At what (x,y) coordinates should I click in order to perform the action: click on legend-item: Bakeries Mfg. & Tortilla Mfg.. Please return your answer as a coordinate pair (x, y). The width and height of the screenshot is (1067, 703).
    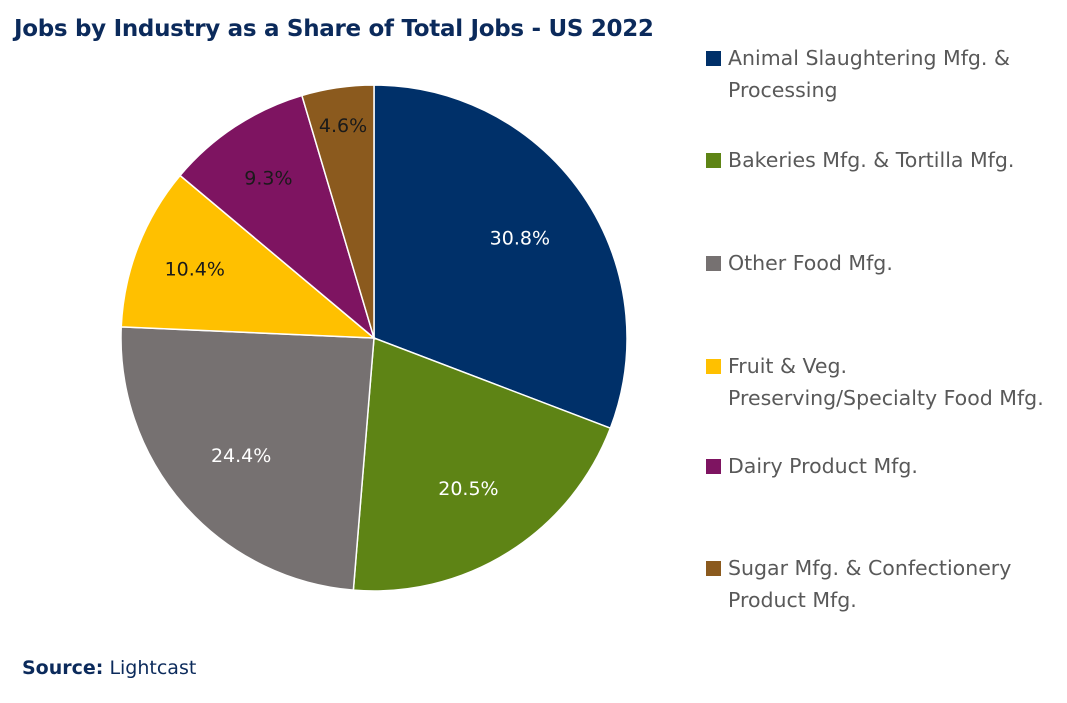
    Looking at the image, I should click on (881, 160).